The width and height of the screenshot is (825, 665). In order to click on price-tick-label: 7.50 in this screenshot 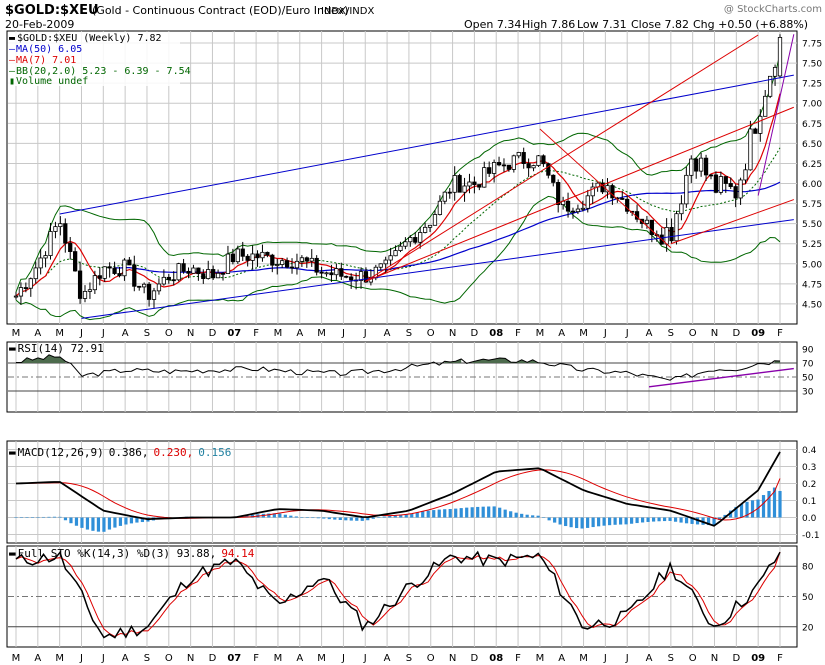, I will do `click(812, 65)`.